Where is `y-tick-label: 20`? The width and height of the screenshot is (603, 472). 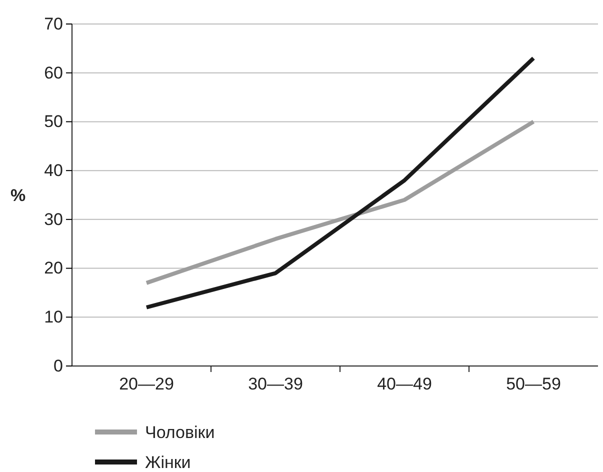
y-tick-label: 20 is located at coordinates (53, 268).